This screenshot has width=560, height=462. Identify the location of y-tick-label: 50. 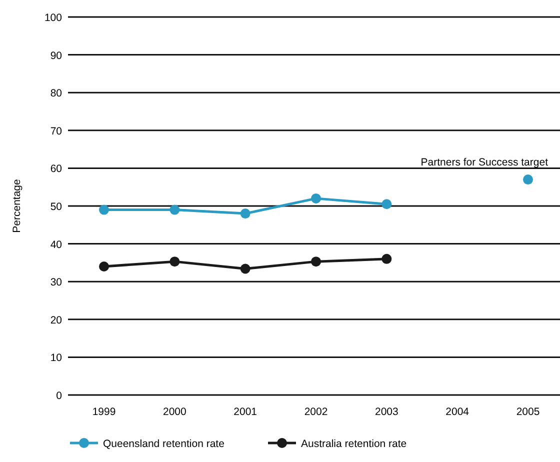
(56, 207).